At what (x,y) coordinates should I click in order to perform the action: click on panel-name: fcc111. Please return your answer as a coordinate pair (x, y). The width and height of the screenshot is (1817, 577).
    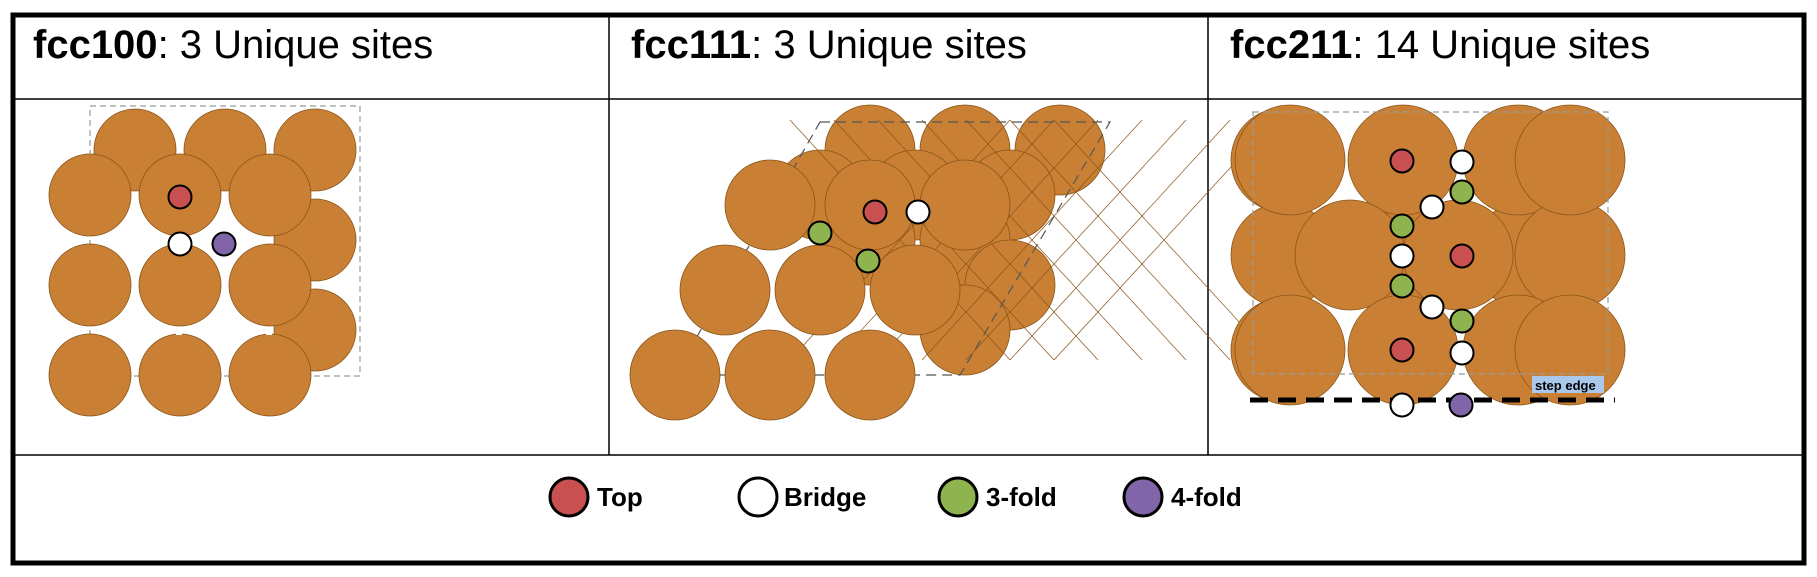
    Looking at the image, I should click on (691, 45).